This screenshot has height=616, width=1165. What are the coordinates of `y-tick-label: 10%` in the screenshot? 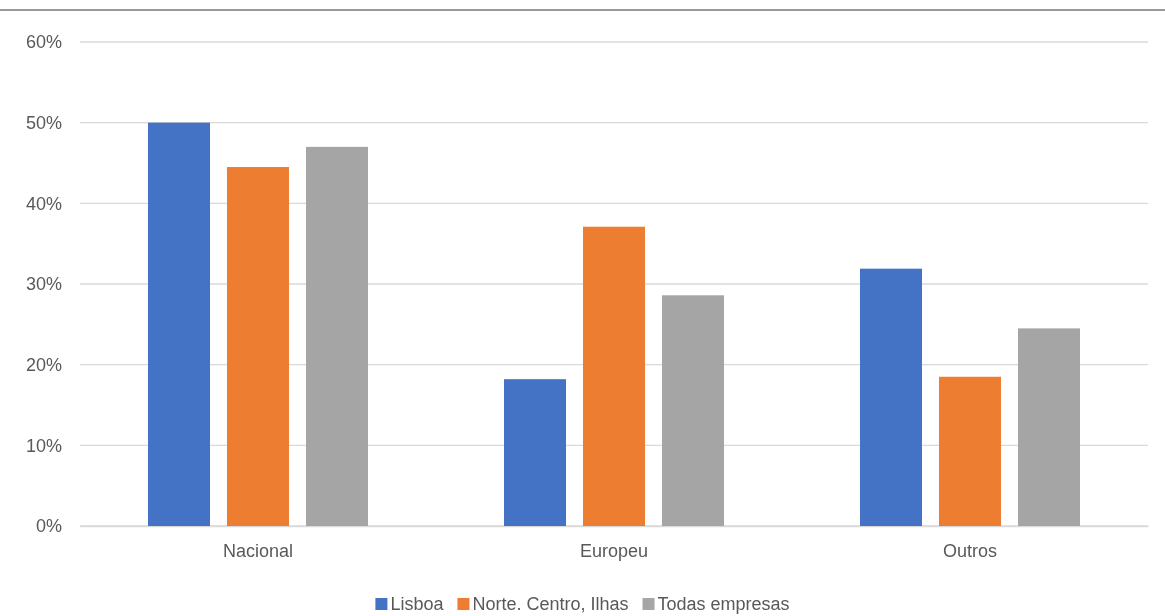 It's located at (43, 445).